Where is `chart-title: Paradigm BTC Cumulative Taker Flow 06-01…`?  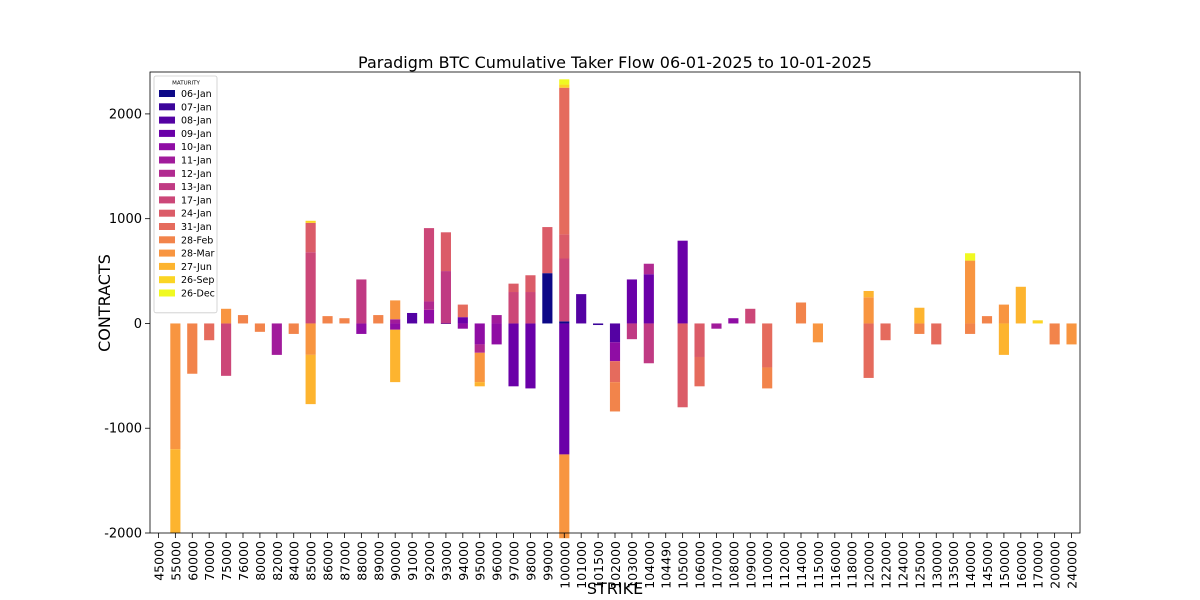 chart-title: Paradigm BTC Cumulative Taker Flow 06-01… is located at coordinates (615, 62).